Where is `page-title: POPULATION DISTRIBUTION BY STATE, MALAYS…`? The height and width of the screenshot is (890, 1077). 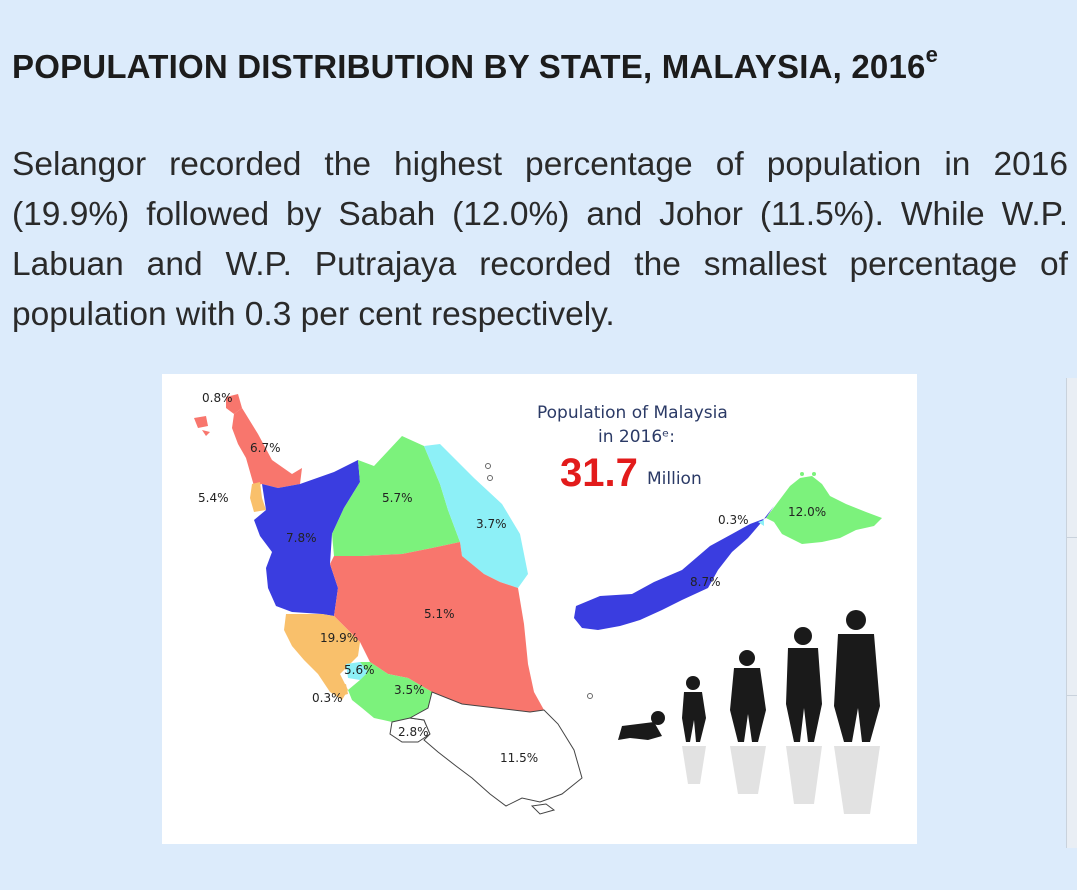
page-title: POPULATION DISTRIBUTION BY STATE, MALAYS… is located at coordinates (475, 63).